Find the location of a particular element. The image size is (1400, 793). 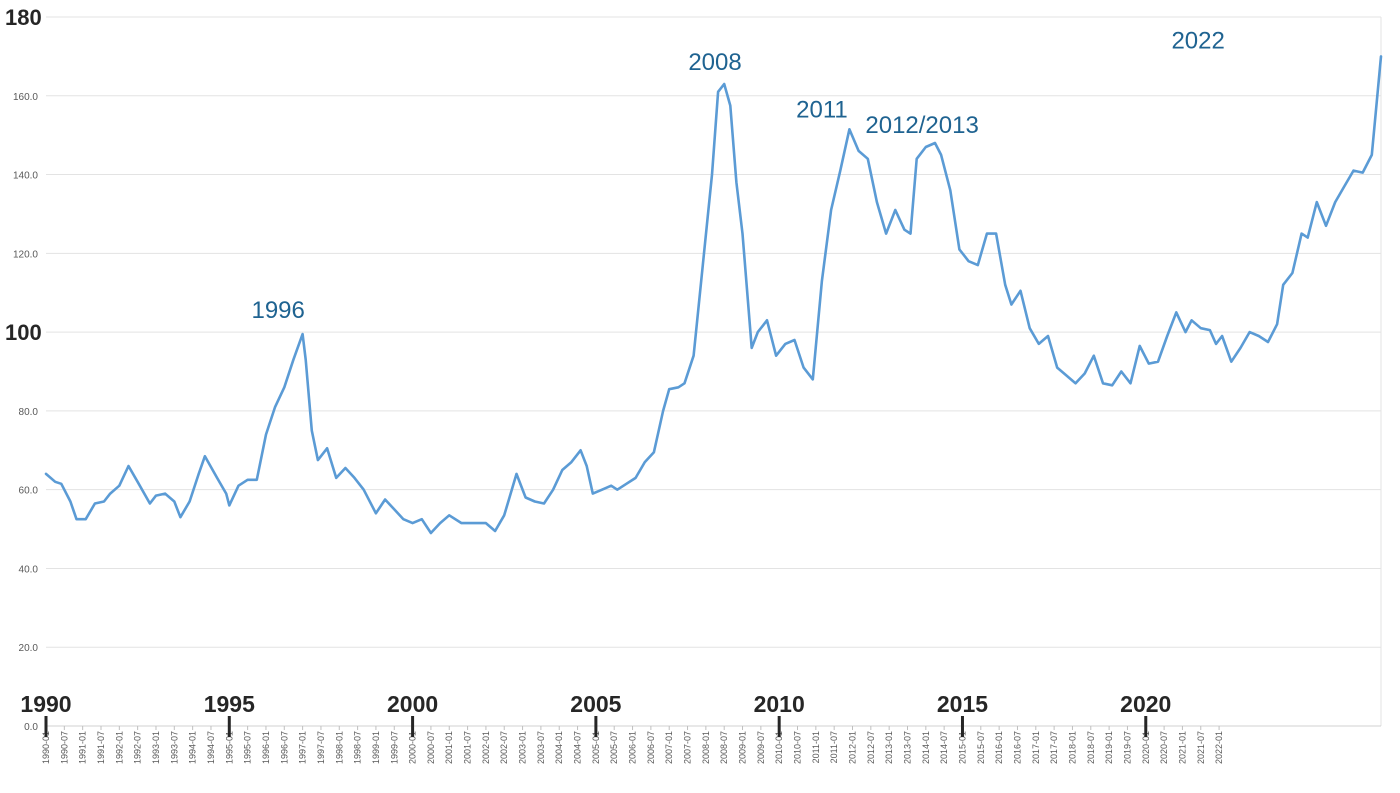

x-tick-label: 2002-01 is located at coordinates (486, 747).